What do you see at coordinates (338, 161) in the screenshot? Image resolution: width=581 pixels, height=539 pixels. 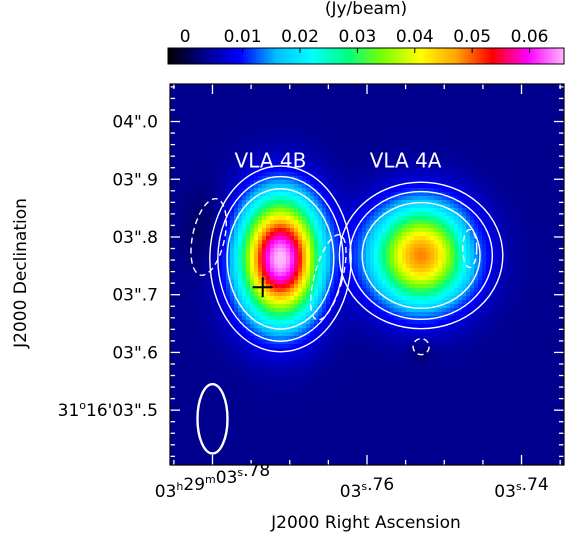 I see `annotations: VLA 4B VLA 4A` at bounding box center [338, 161].